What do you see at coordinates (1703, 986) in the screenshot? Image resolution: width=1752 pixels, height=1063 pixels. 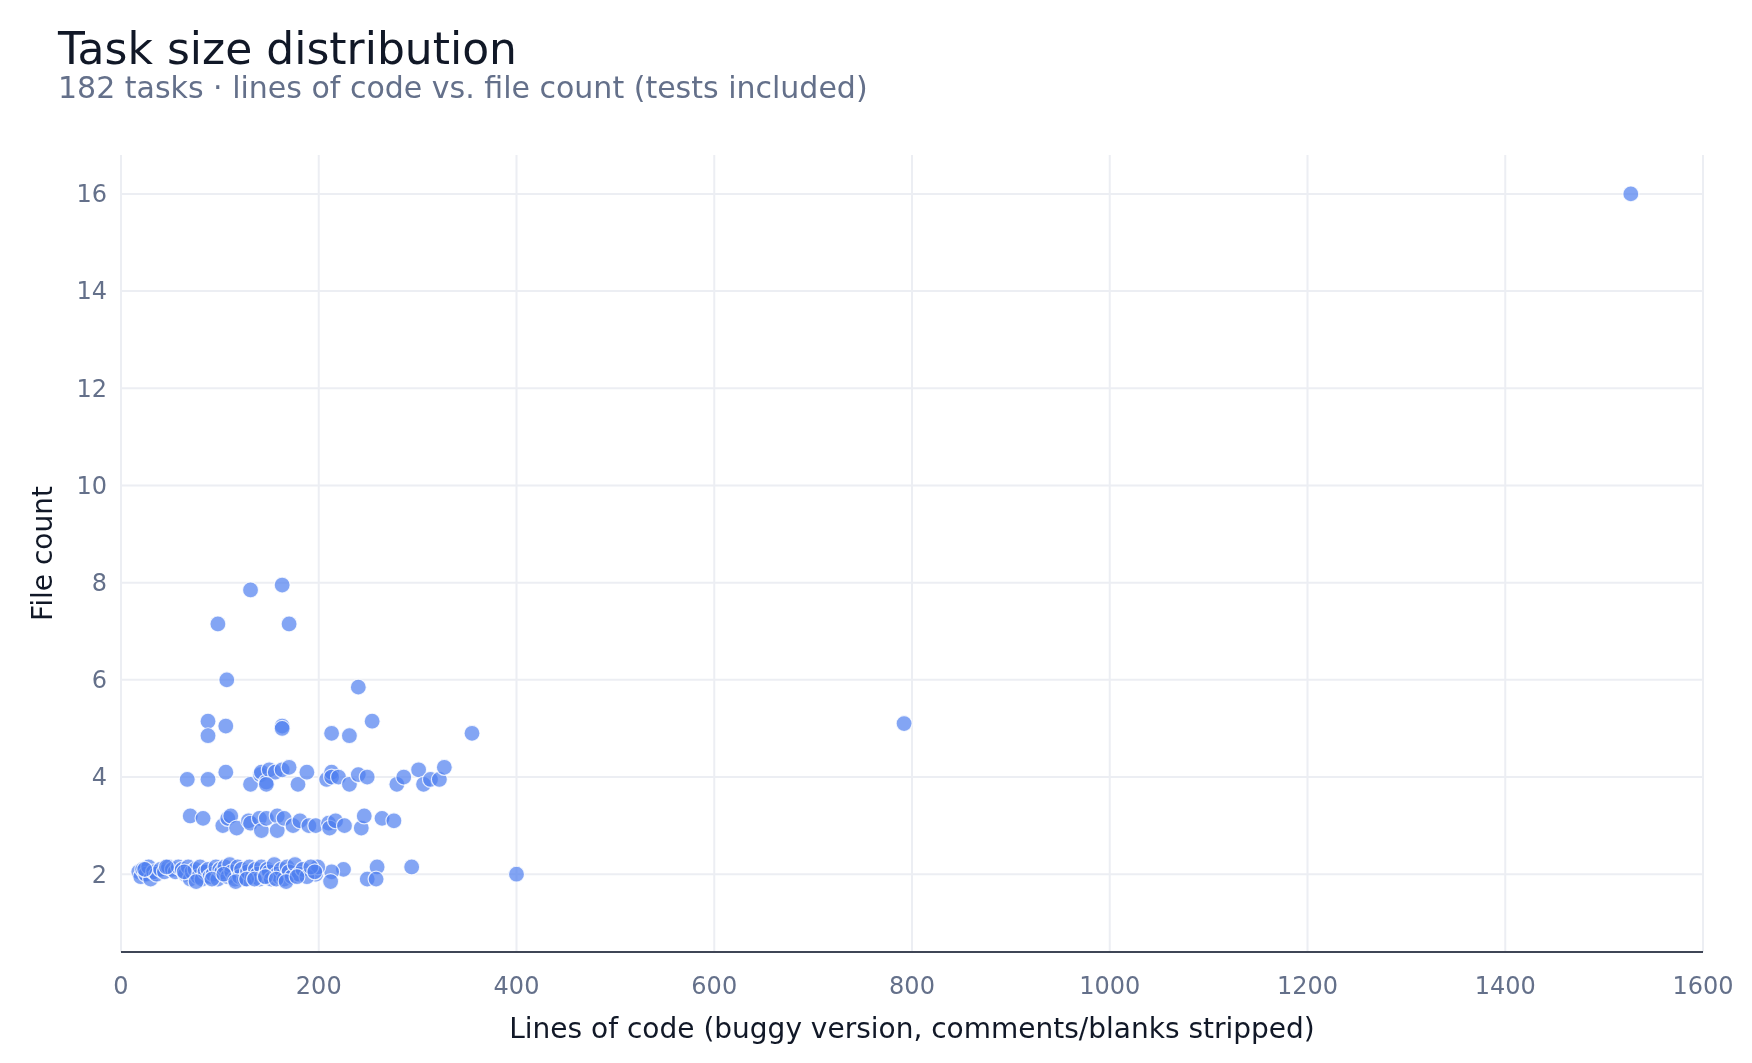 I see `x-tick-label: 1600` at bounding box center [1703, 986].